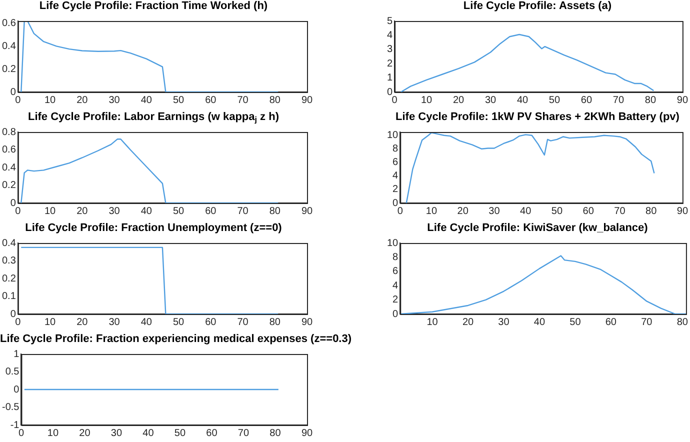 This screenshot has width=690, height=442. Describe the element at coordinates (153, 117) in the screenshot. I see `chart-title: Life Cycle Profile: Labor Earnings (w kappa$_{j}$ z h)` at that location.